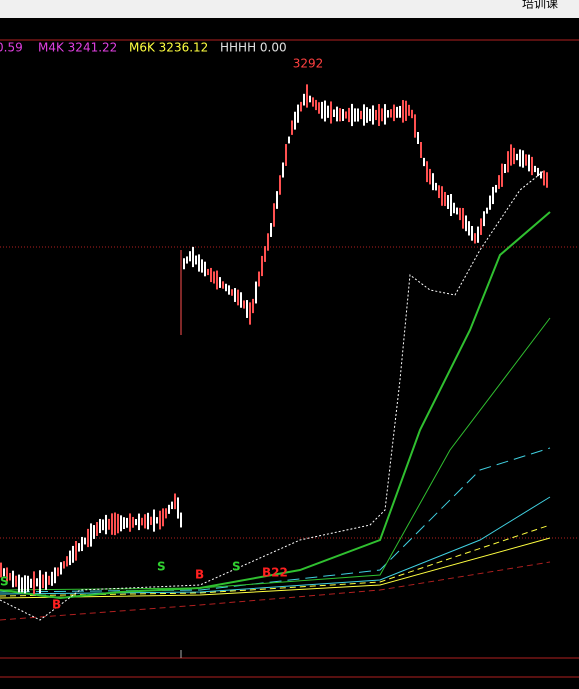 This screenshot has width=579, height=689. Describe the element at coordinates (168, 48) in the screenshot. I see `indicator-label: M6K 3236.12` at that location.